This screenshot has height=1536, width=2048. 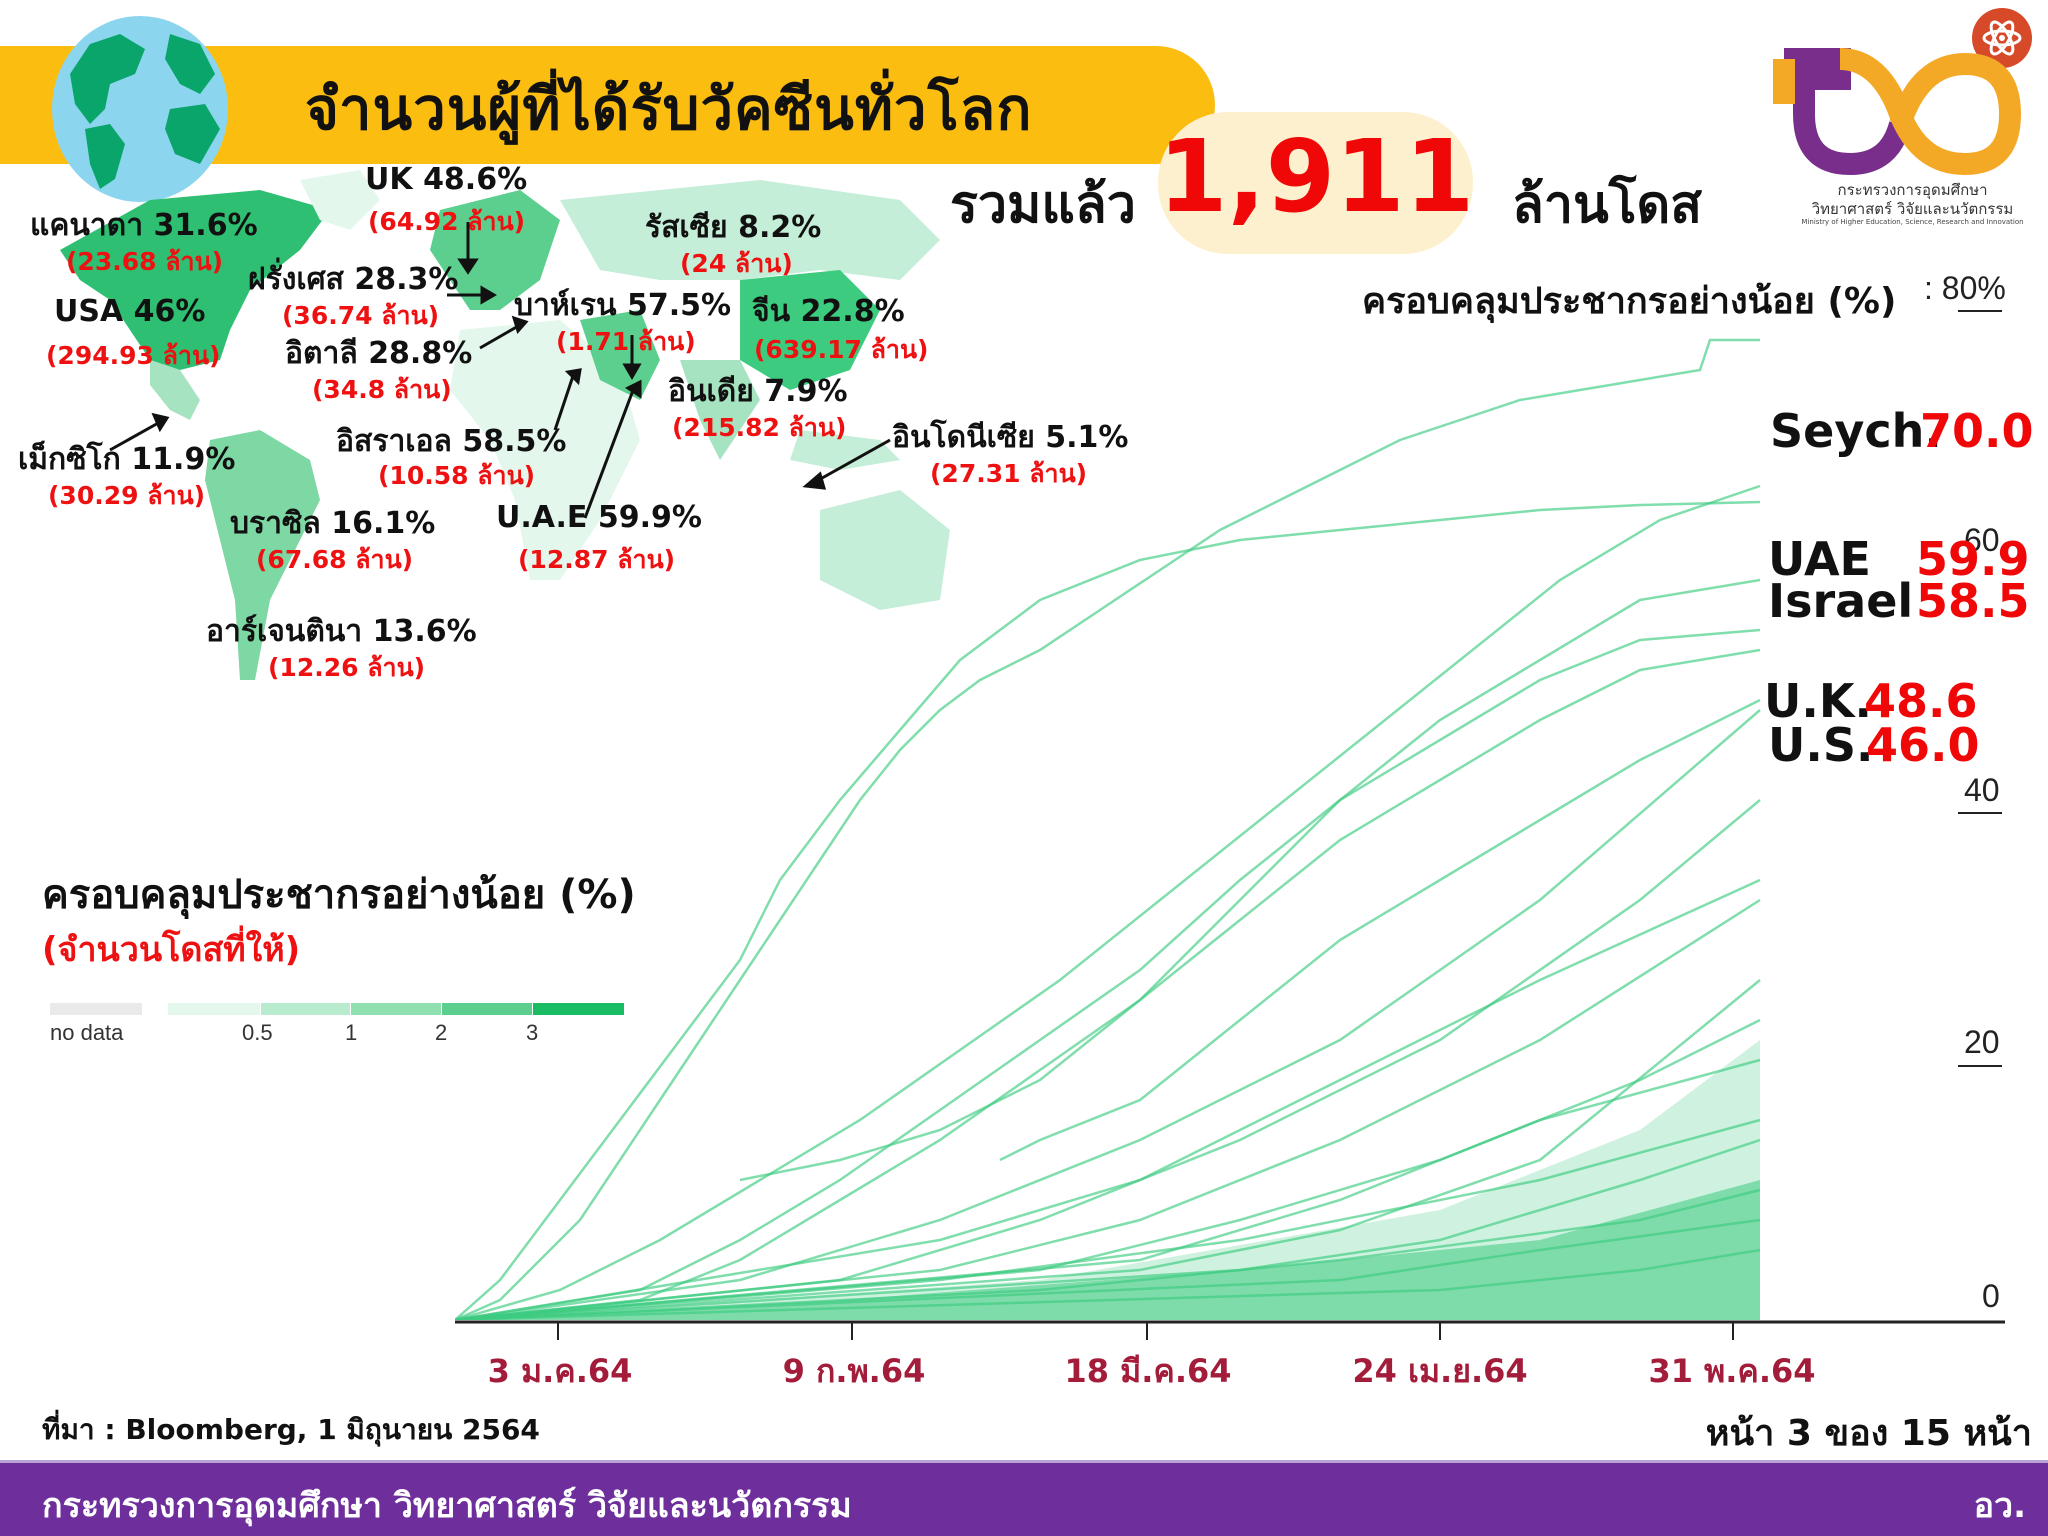 I want to click on map-label-china: จีน 22.8%, so click(x=828, y=311).